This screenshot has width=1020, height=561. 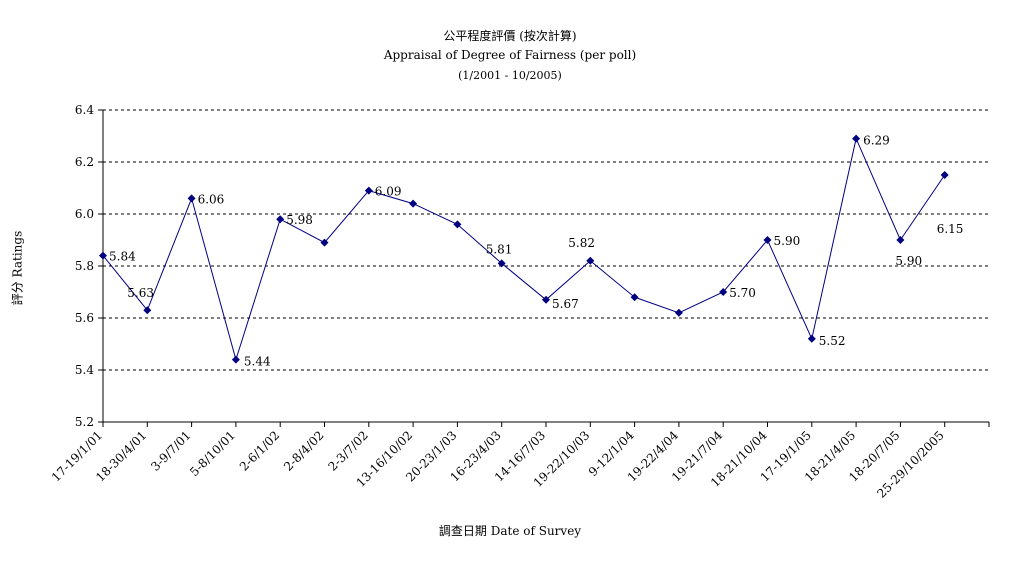 I want to click on x-tick-label: 2-8/4/02, so click(x=303, y=450).